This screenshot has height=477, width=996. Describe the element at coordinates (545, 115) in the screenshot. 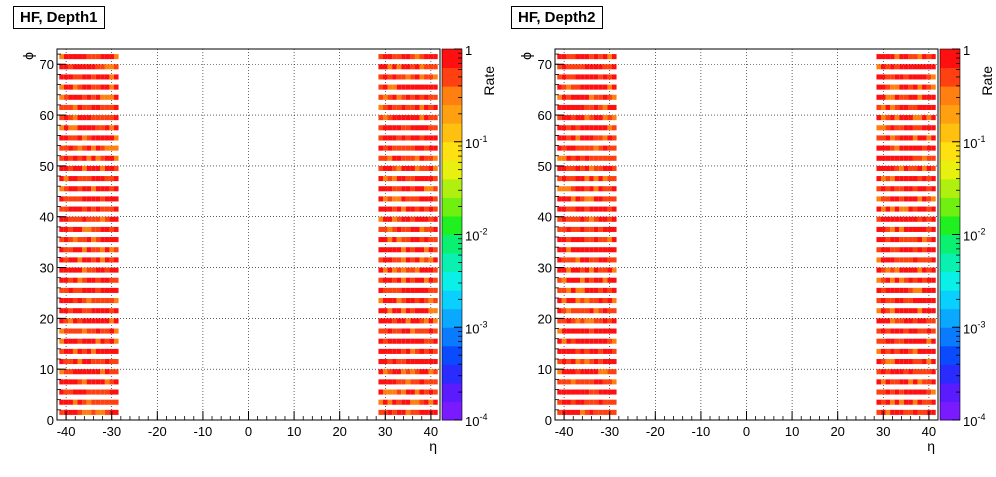

I see `y-tick-label: 60` at that location.